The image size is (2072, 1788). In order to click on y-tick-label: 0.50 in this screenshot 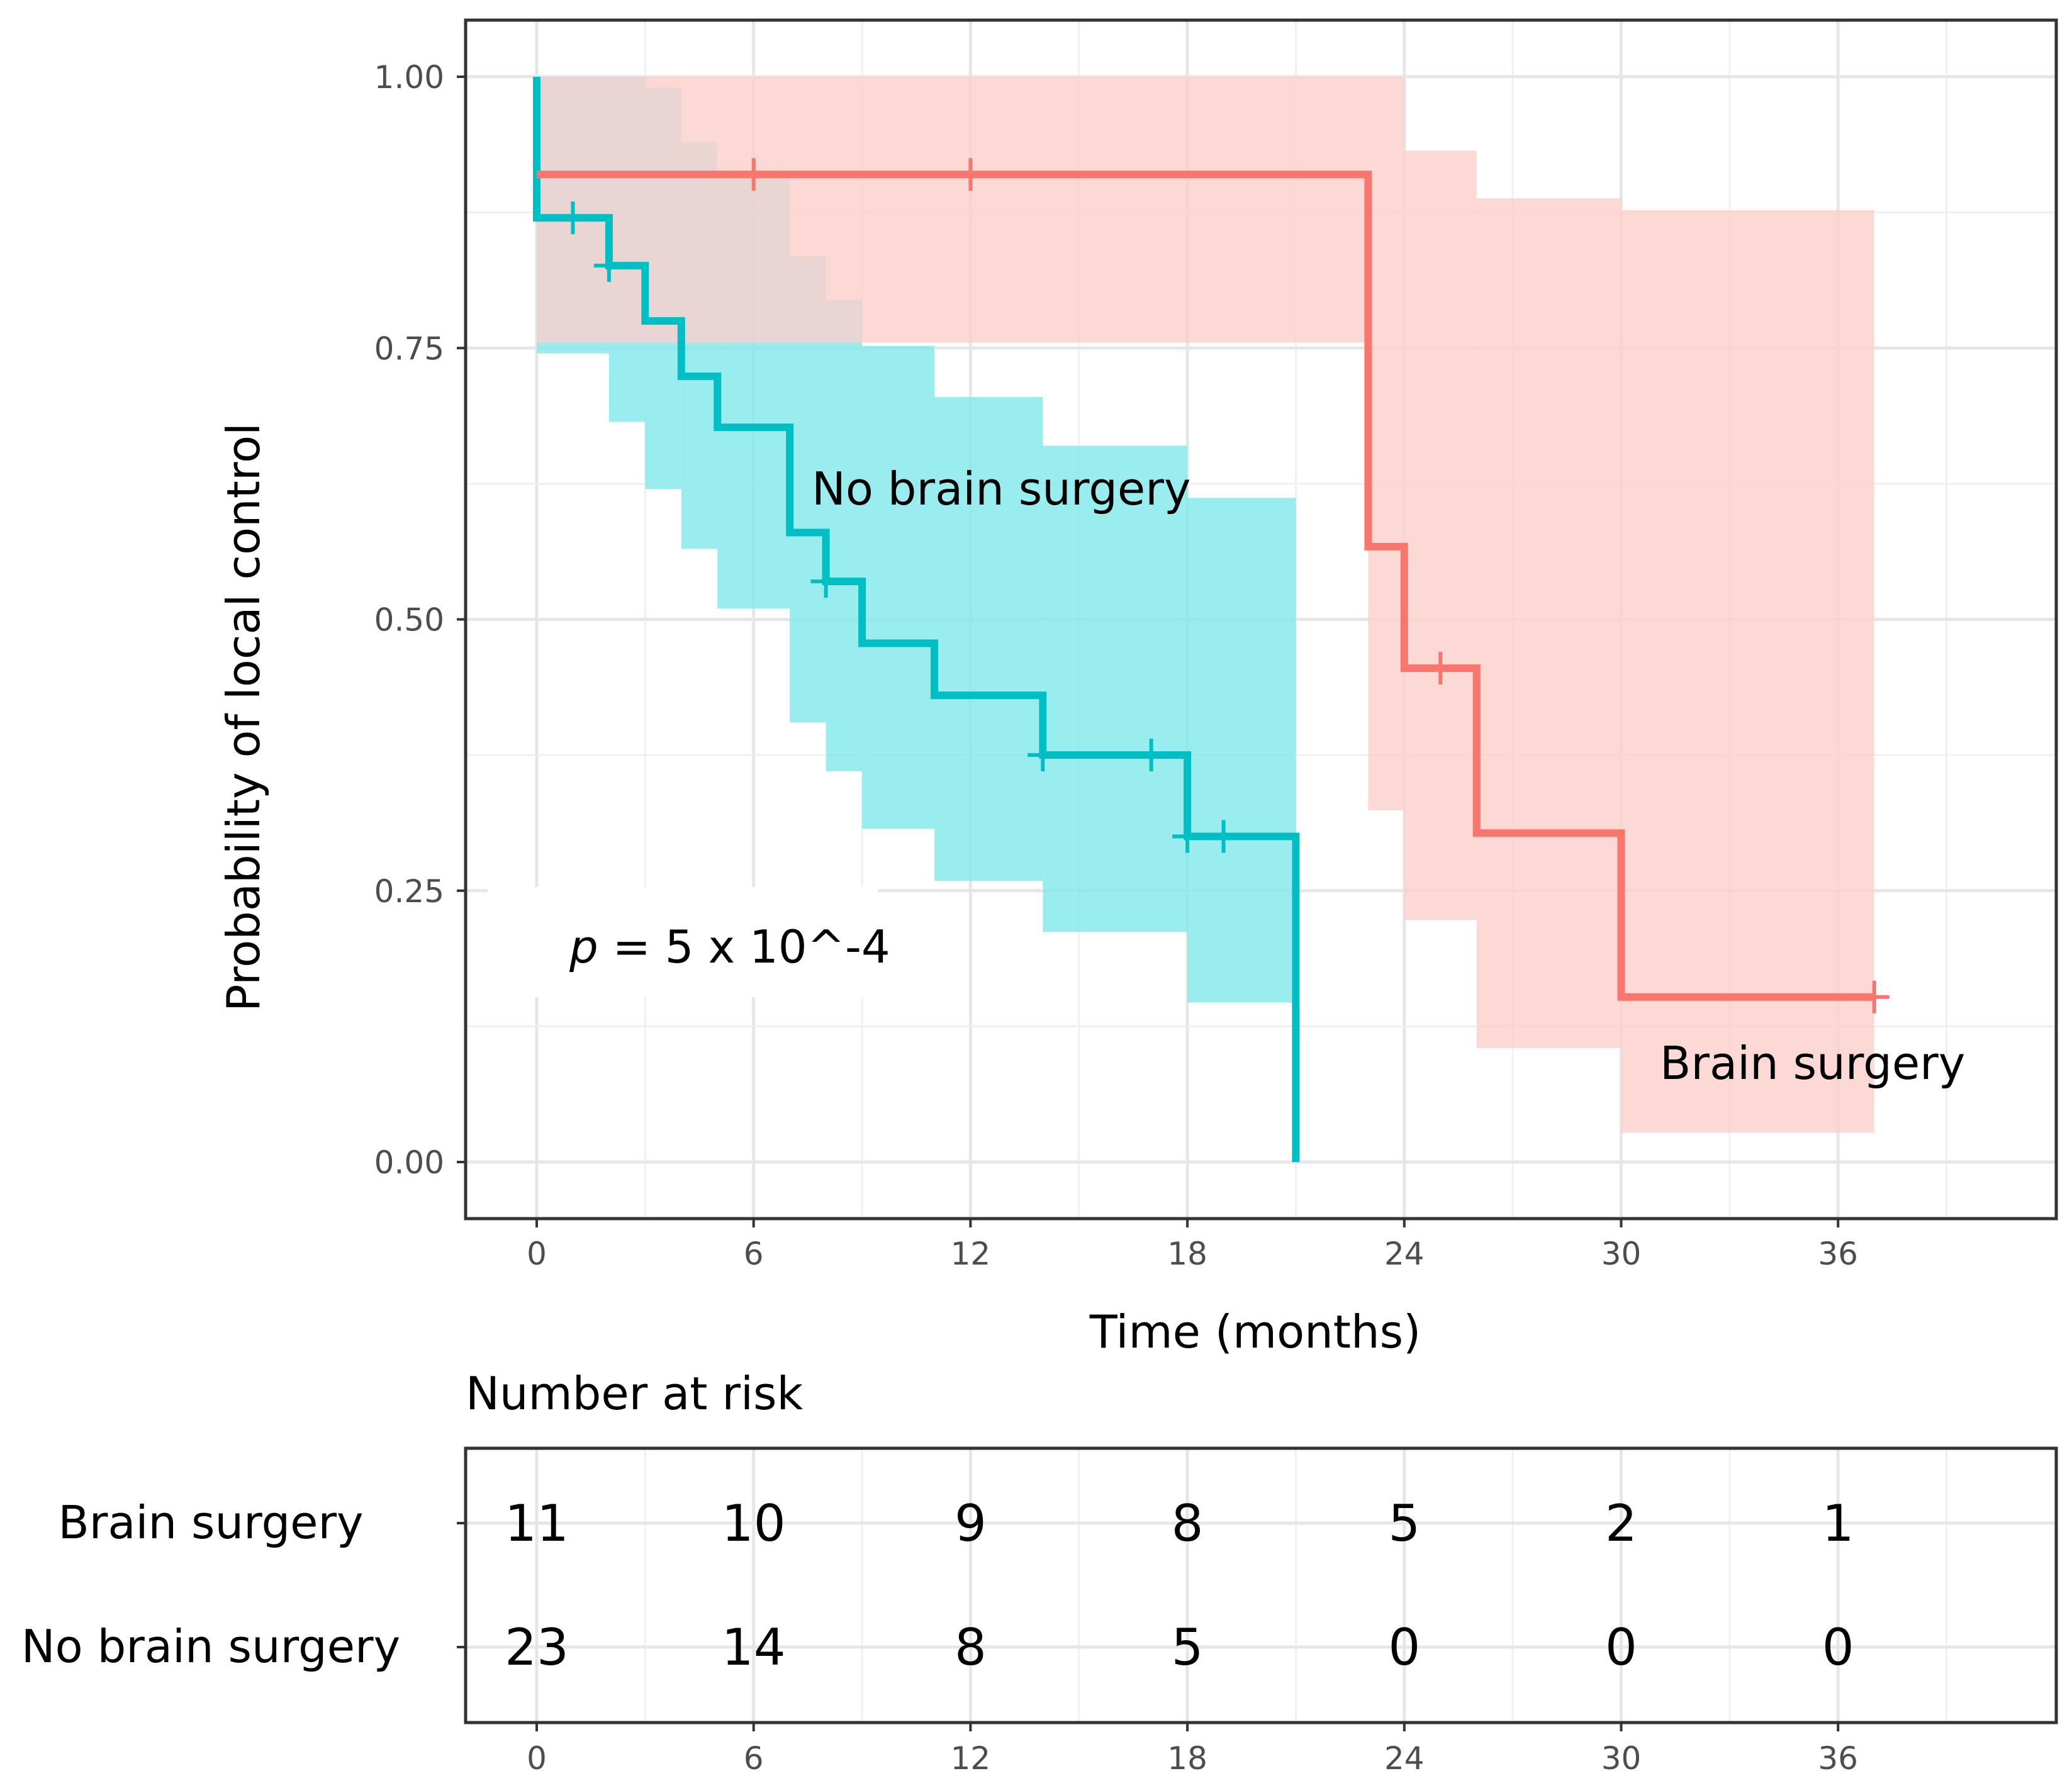, I will do `click(409, 620)`.